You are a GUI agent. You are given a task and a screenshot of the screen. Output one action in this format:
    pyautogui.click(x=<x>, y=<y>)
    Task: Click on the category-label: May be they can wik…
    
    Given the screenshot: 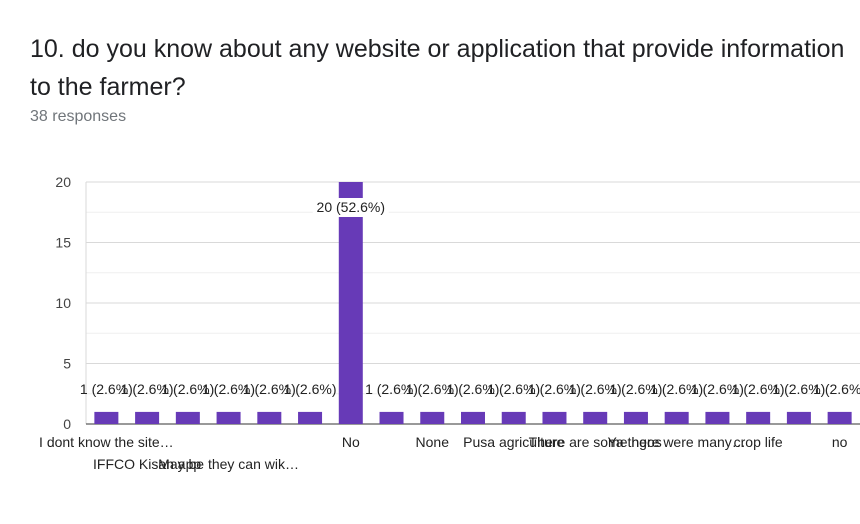 What is the action you would take?
    pyautogui.click(x=228, y=464)
    